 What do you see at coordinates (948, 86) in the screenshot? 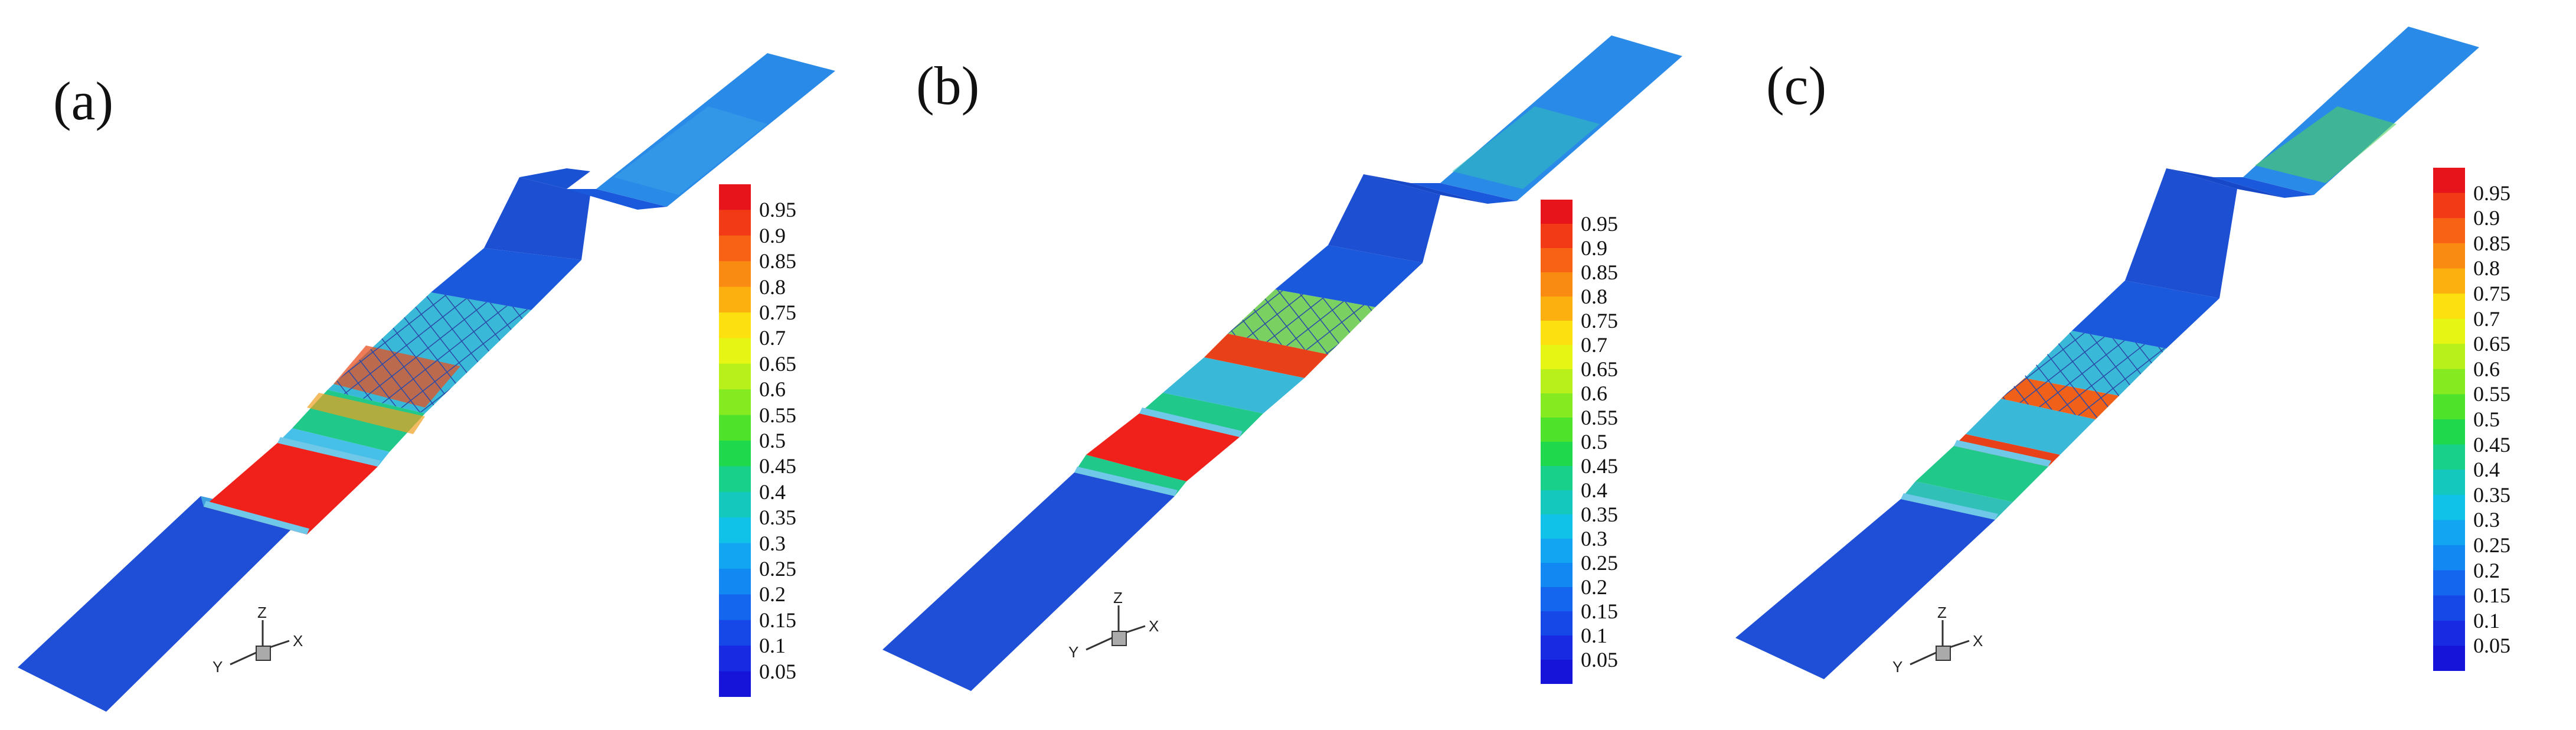
I see `panel-label-b: (b)` at bounding box center [948, 86].